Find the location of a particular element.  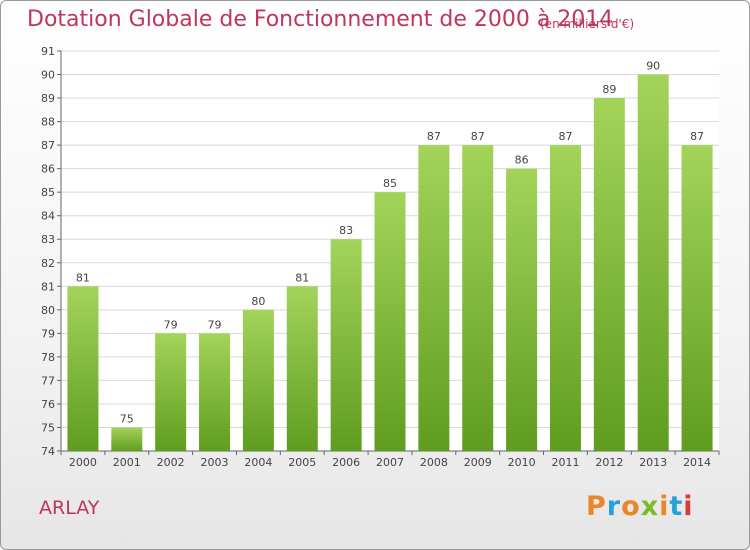

y-tick-label: 91 is located at coordinates (48, 51).